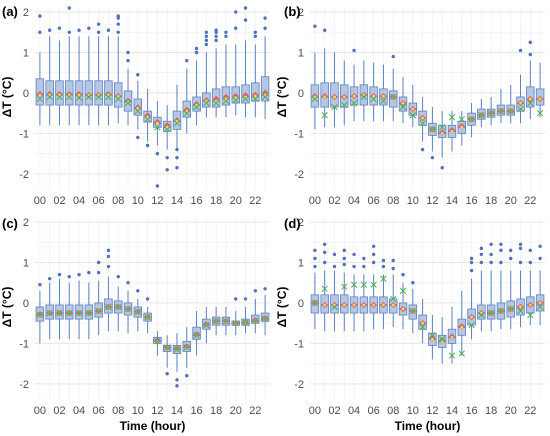 This screenshot has width=550, height=436. Describe the element at coordinates (315, 201) in the screenshot. I see `x-tick-label: 00` at that location.